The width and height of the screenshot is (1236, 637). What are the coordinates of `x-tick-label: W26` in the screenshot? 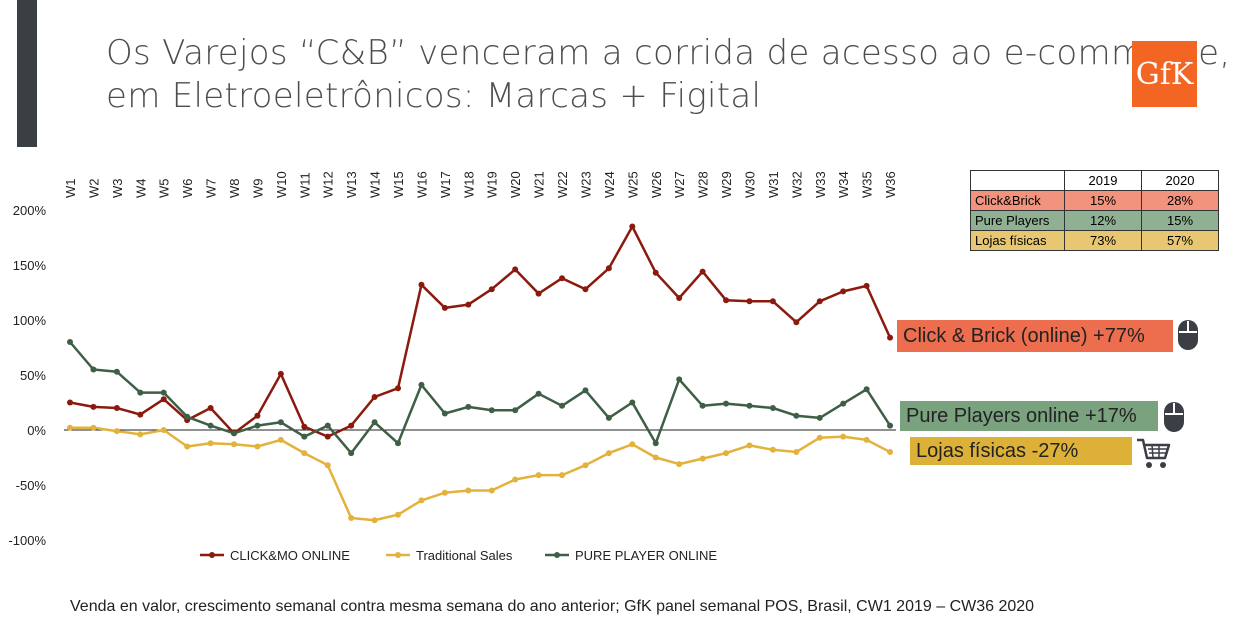 It's located at (656, 184).